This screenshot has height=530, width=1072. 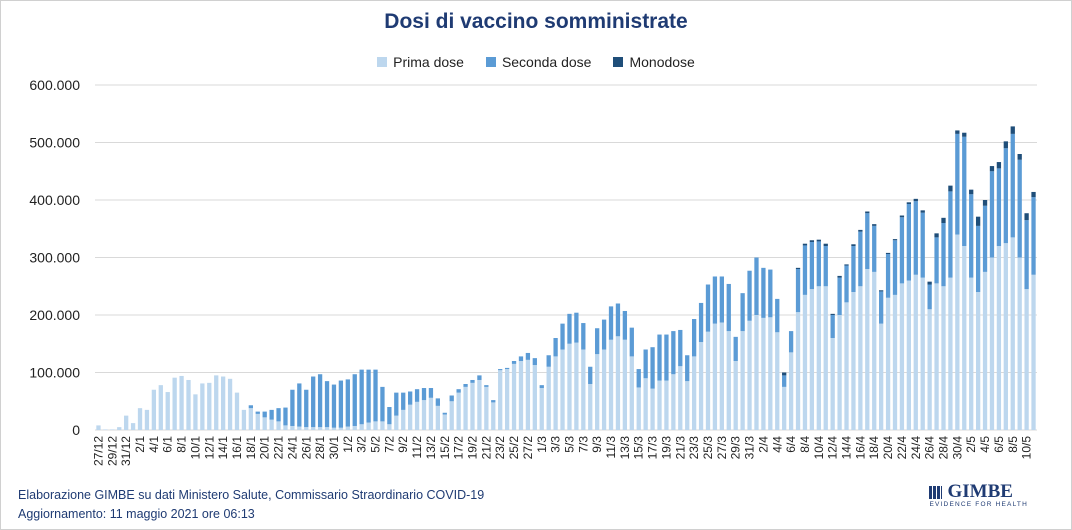 What do you see at coordinates (666, 448) in the screenshot?
I see `x-tick-label: 19/3` at bounding box center [666, 448].